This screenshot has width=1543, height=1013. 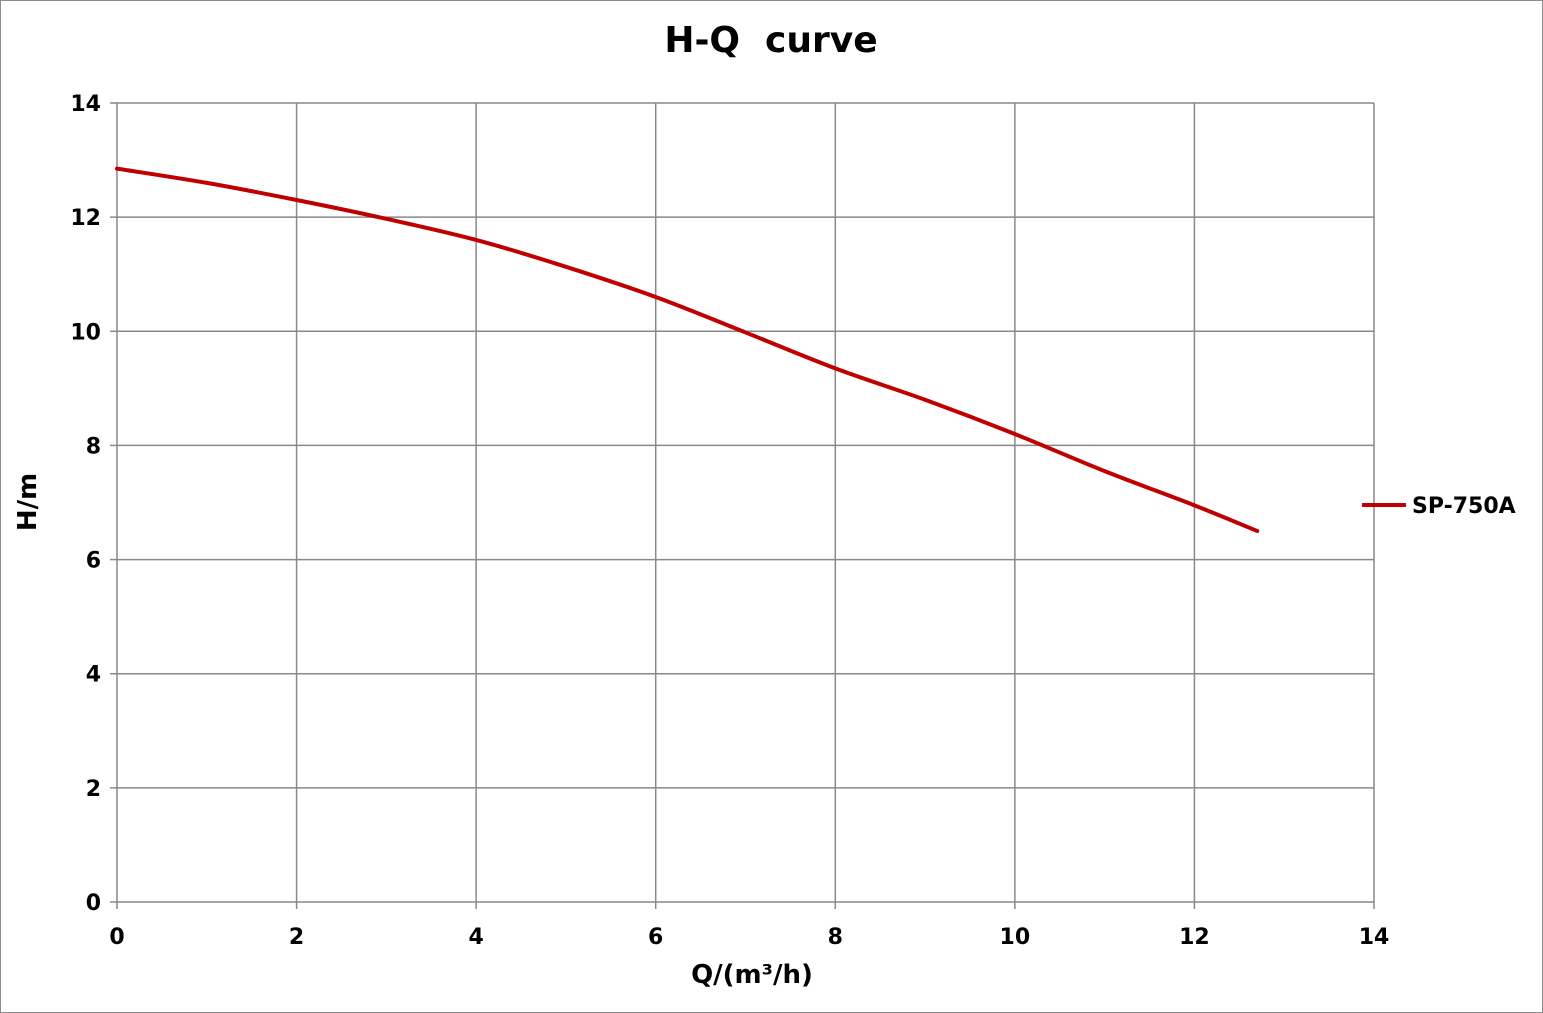 I want to click on y-tick-label: 8, so click(x=93, y=446).